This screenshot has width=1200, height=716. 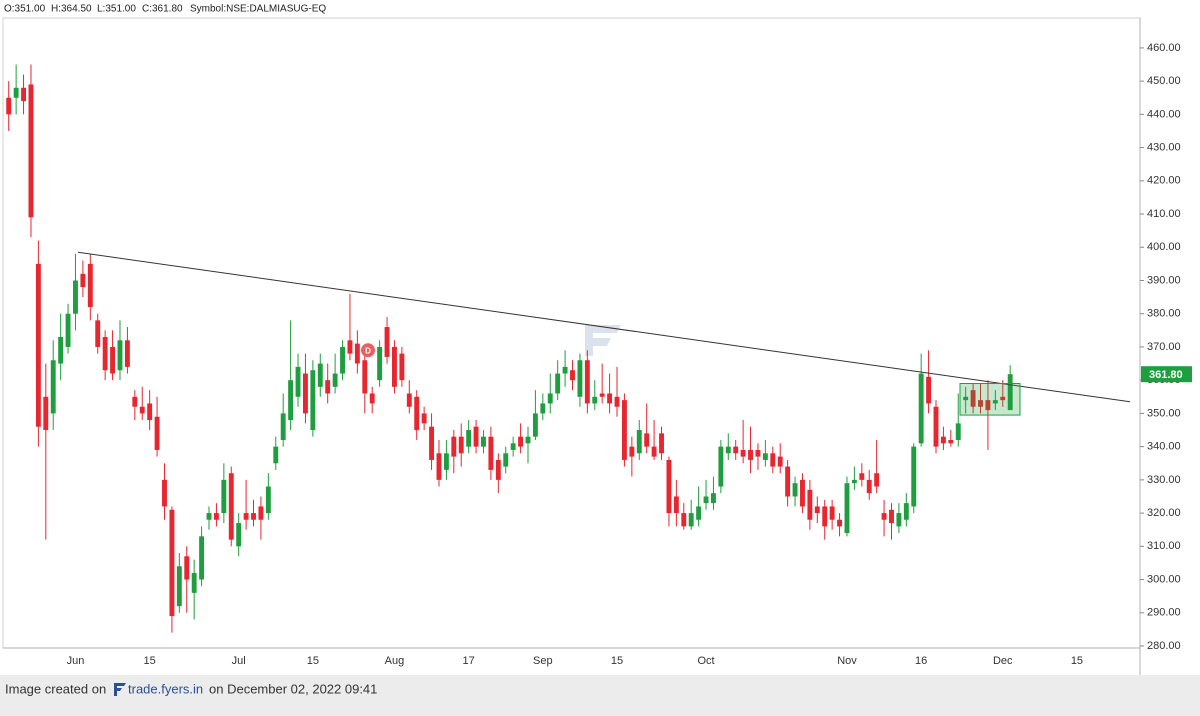 I want to click on ohlc-low: L:351.00, so click(x=116, y=9).